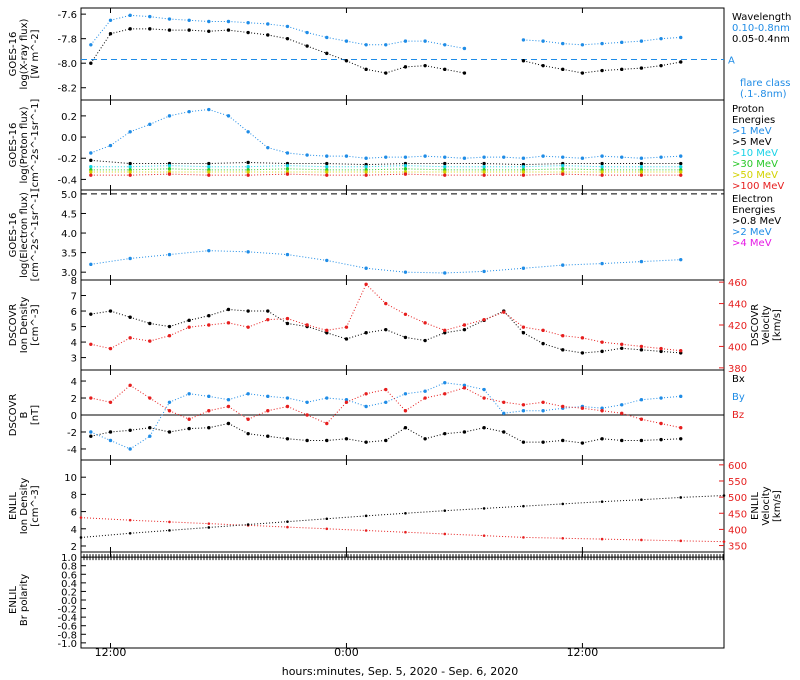 The width and height of the screenshot is (800, 680). I want to click on y-tick-label: 5, so click(74, 328).